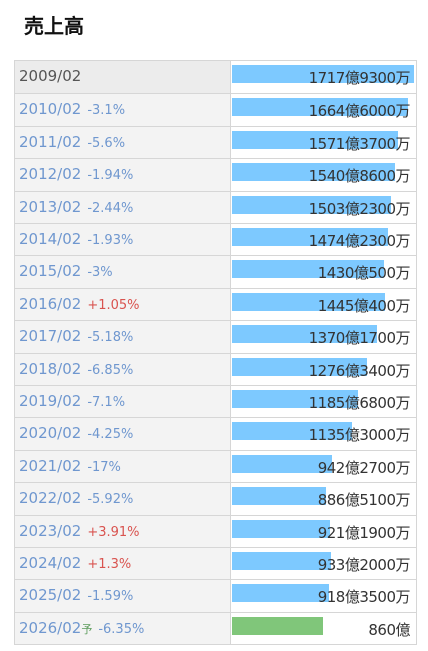  I want to click on year-cell: 2023/02 +3.91%, so click(123, 531).